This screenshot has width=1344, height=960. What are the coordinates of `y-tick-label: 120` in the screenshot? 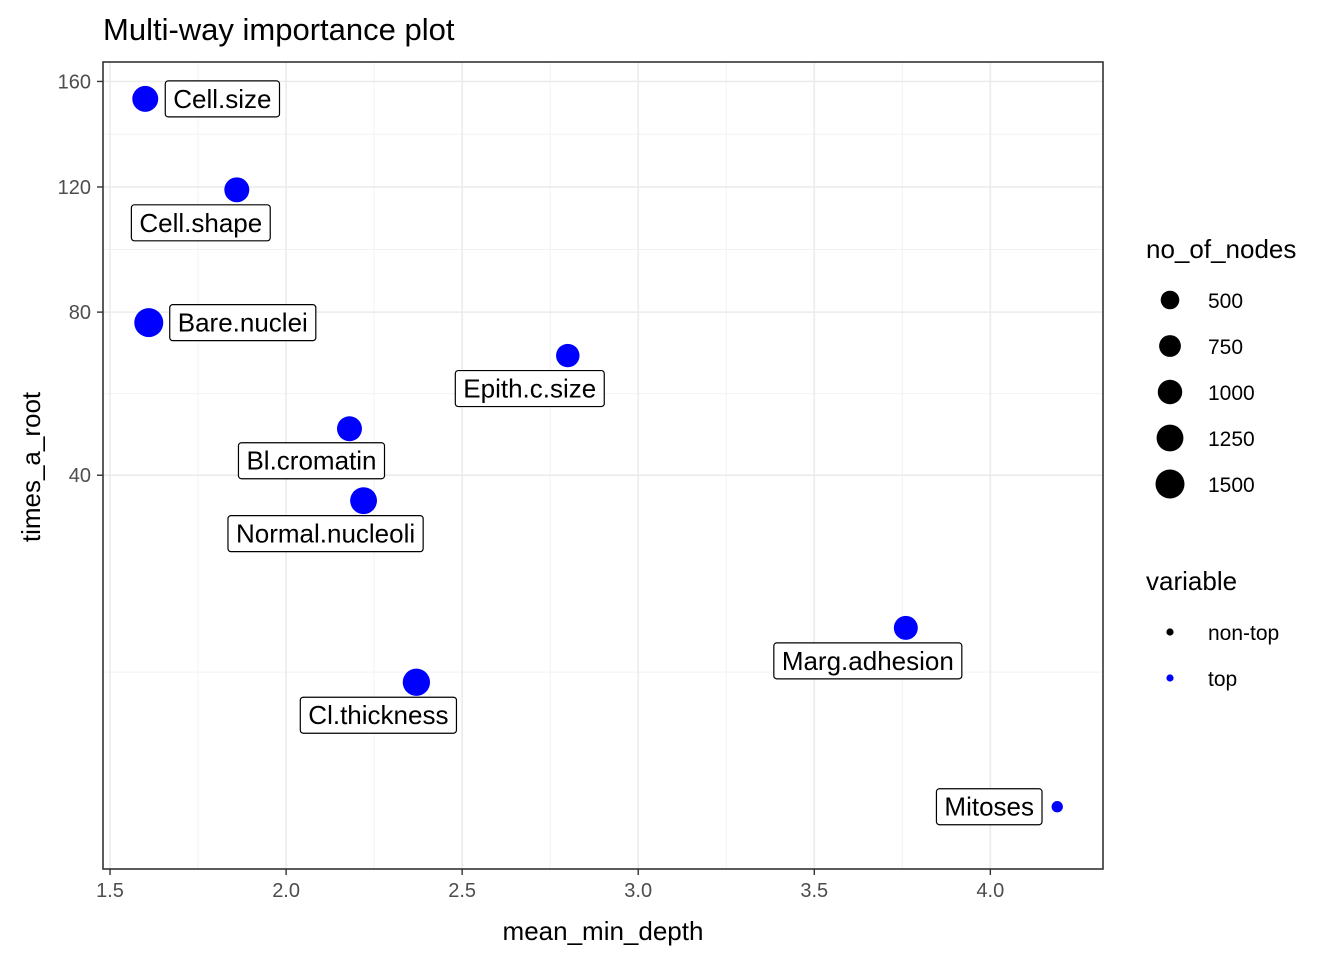 It's located at (74, 188).